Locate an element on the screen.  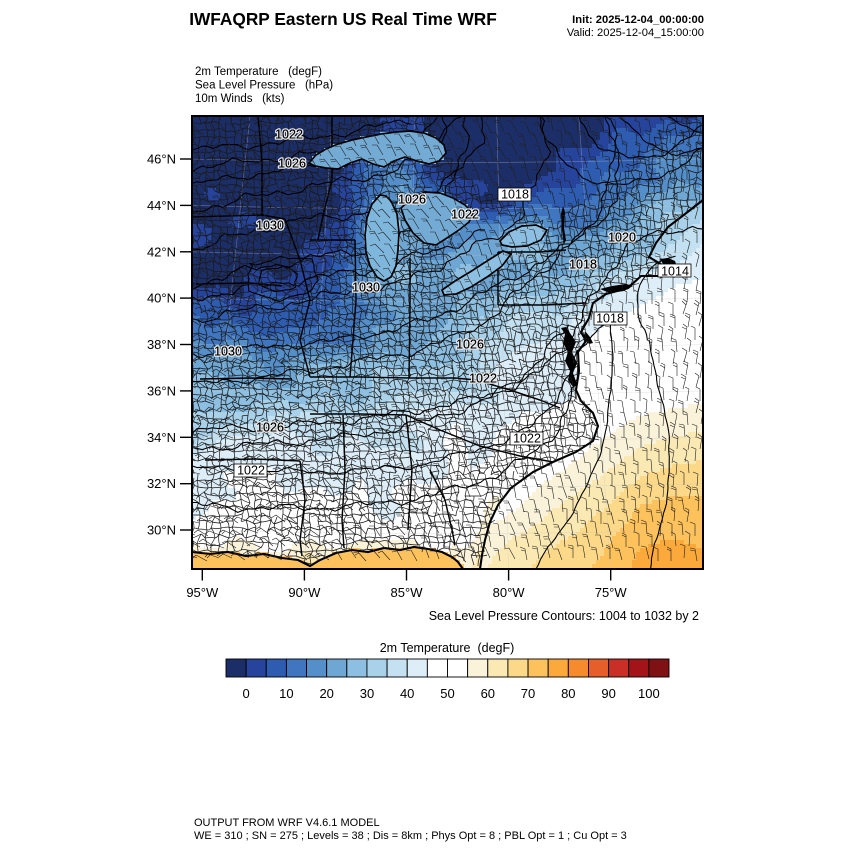
svg-text: Init: 2025-12-04_00:00:00 is located at coordinates (638, 20).